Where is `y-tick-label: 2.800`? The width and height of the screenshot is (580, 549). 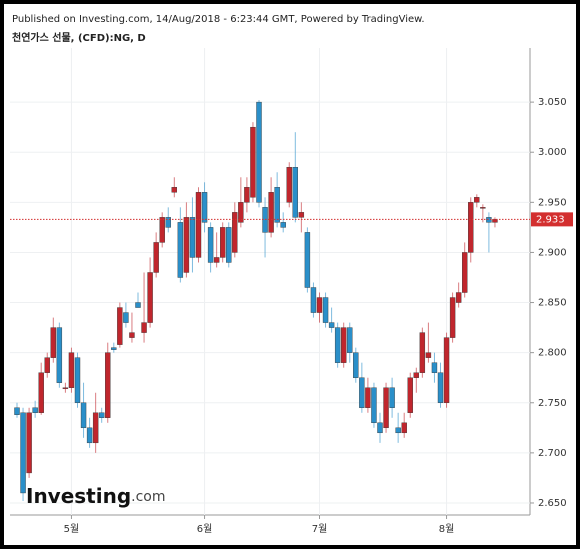 y-tick-label: 2.800 is located at coordinates (552, 353).